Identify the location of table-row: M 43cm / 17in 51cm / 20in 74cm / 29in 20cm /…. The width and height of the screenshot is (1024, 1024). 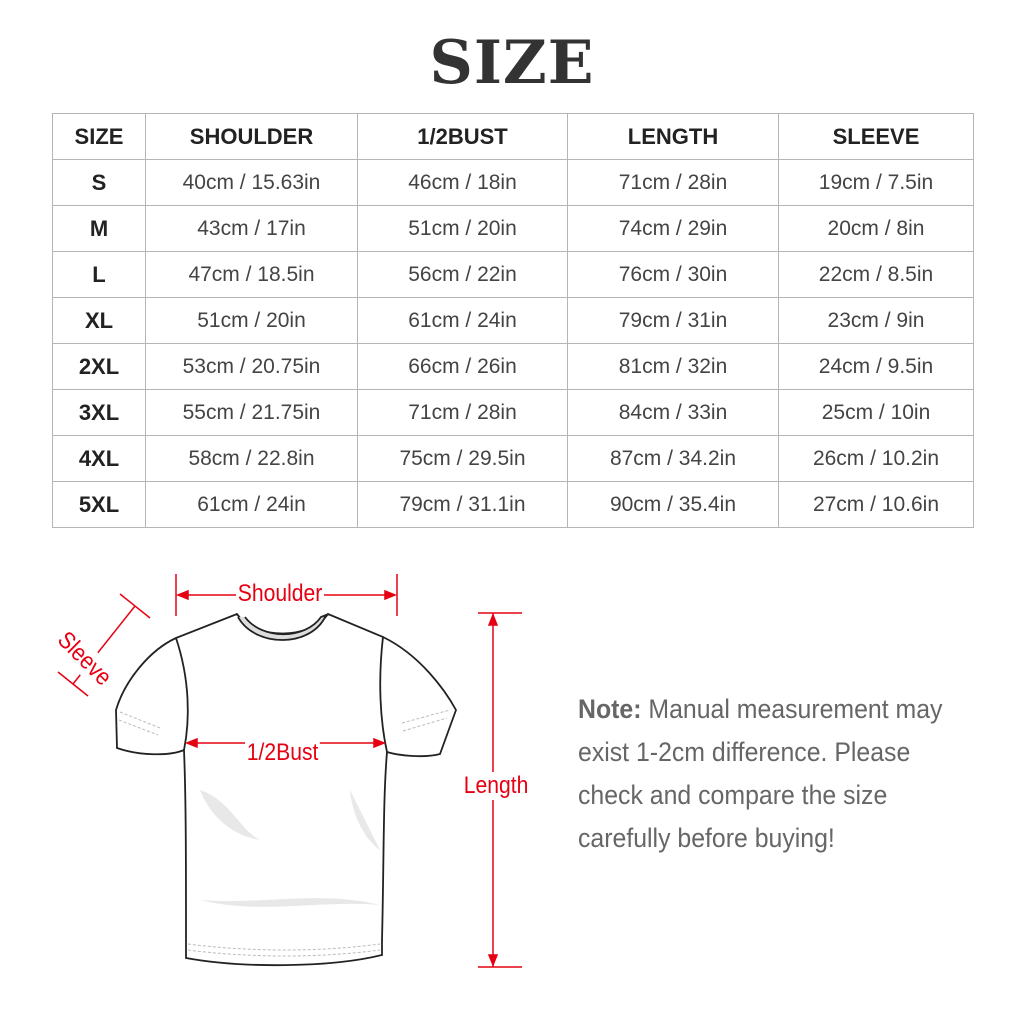
(513, 228).